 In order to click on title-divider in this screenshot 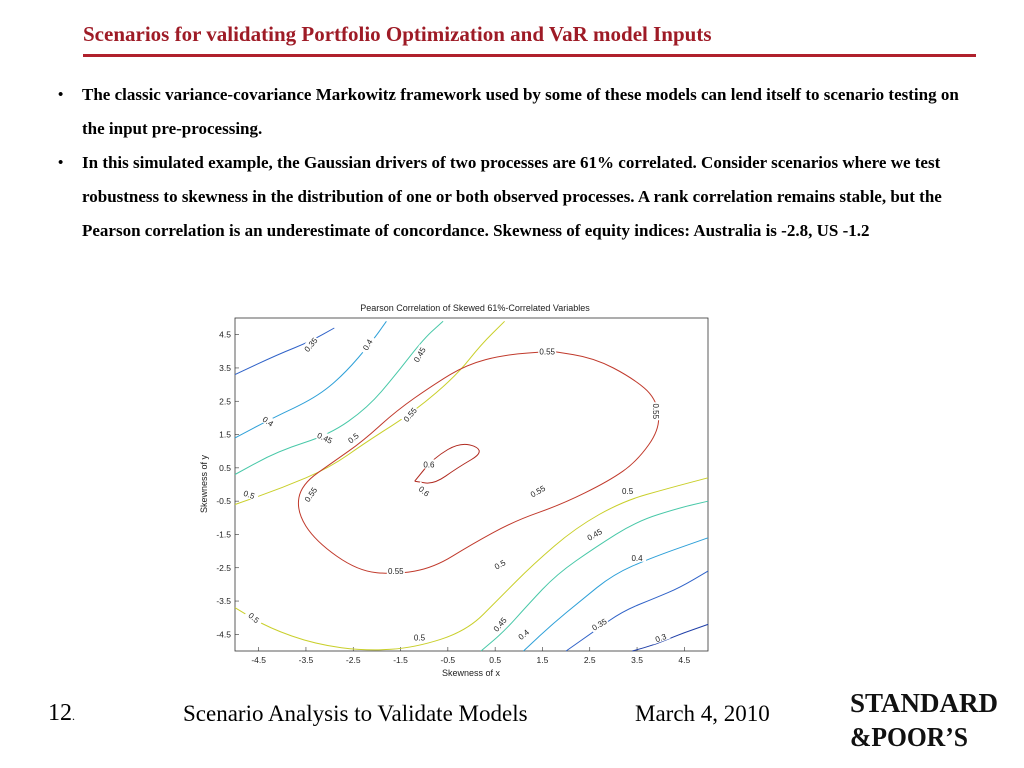, I will do `click(529, 55)`.